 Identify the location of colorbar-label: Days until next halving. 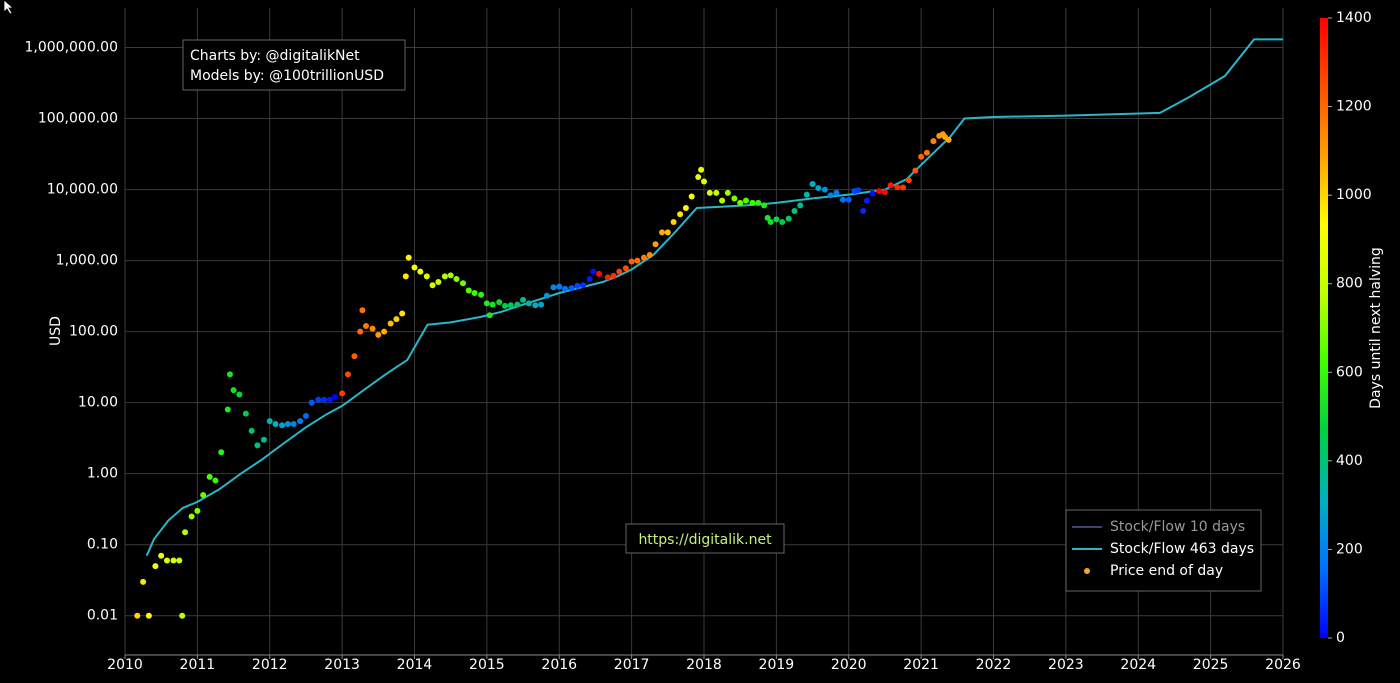
(1376, 328).